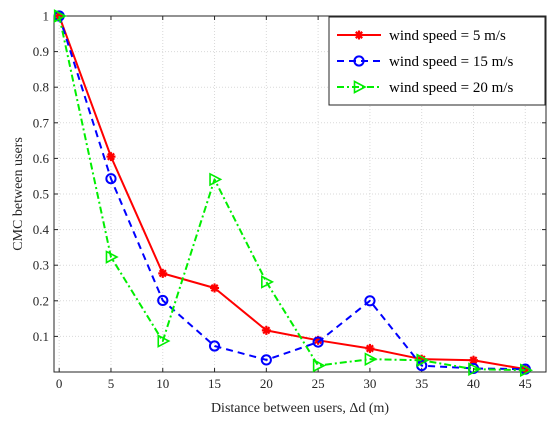  Describe the element at coordinates (41, 87) in the screenshot. I see `y-tick-label: 0.8` at that location.